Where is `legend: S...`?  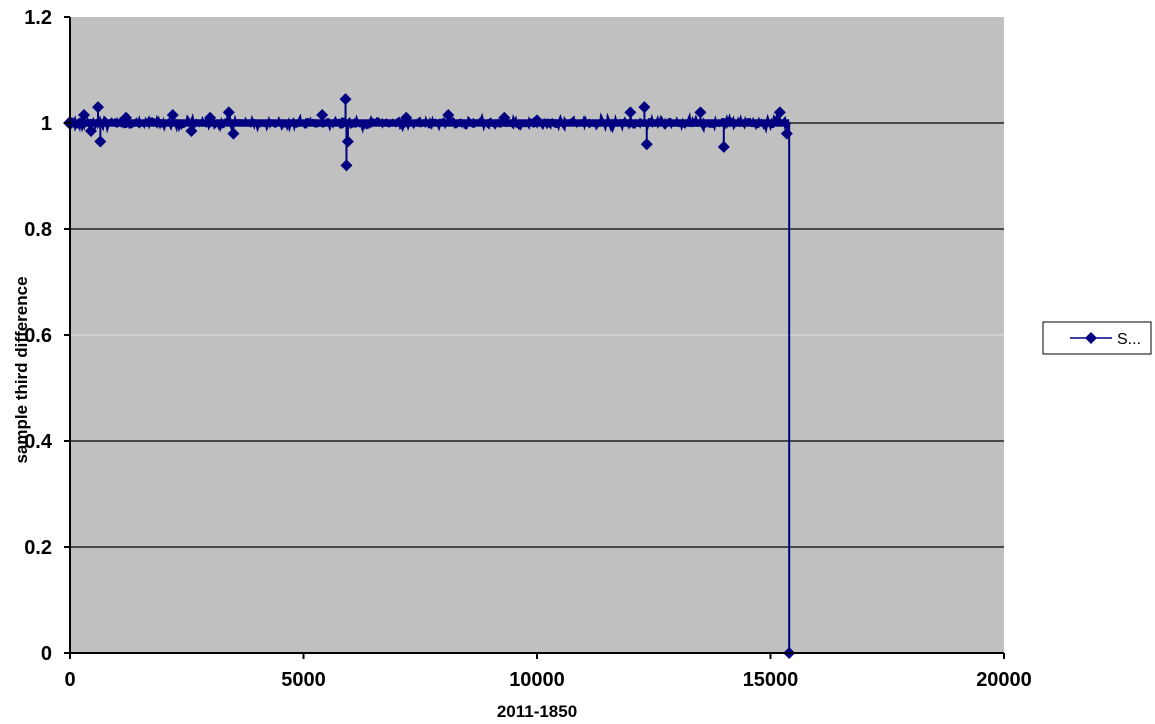 legend: S... is located at coordinates (1097, 338).